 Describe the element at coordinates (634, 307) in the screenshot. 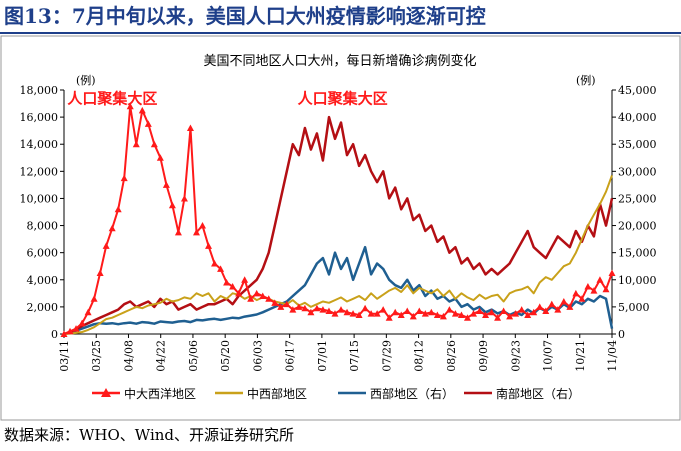

I see `right-tick-label: 5,000` at that location.